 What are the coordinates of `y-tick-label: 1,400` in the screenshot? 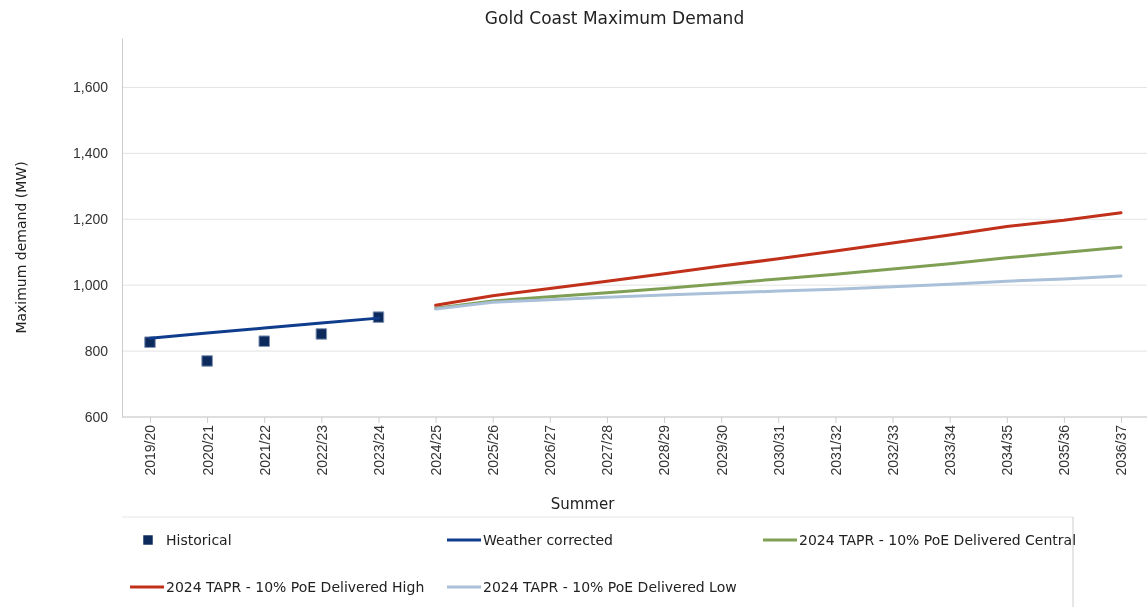 It's located at (90, 153).